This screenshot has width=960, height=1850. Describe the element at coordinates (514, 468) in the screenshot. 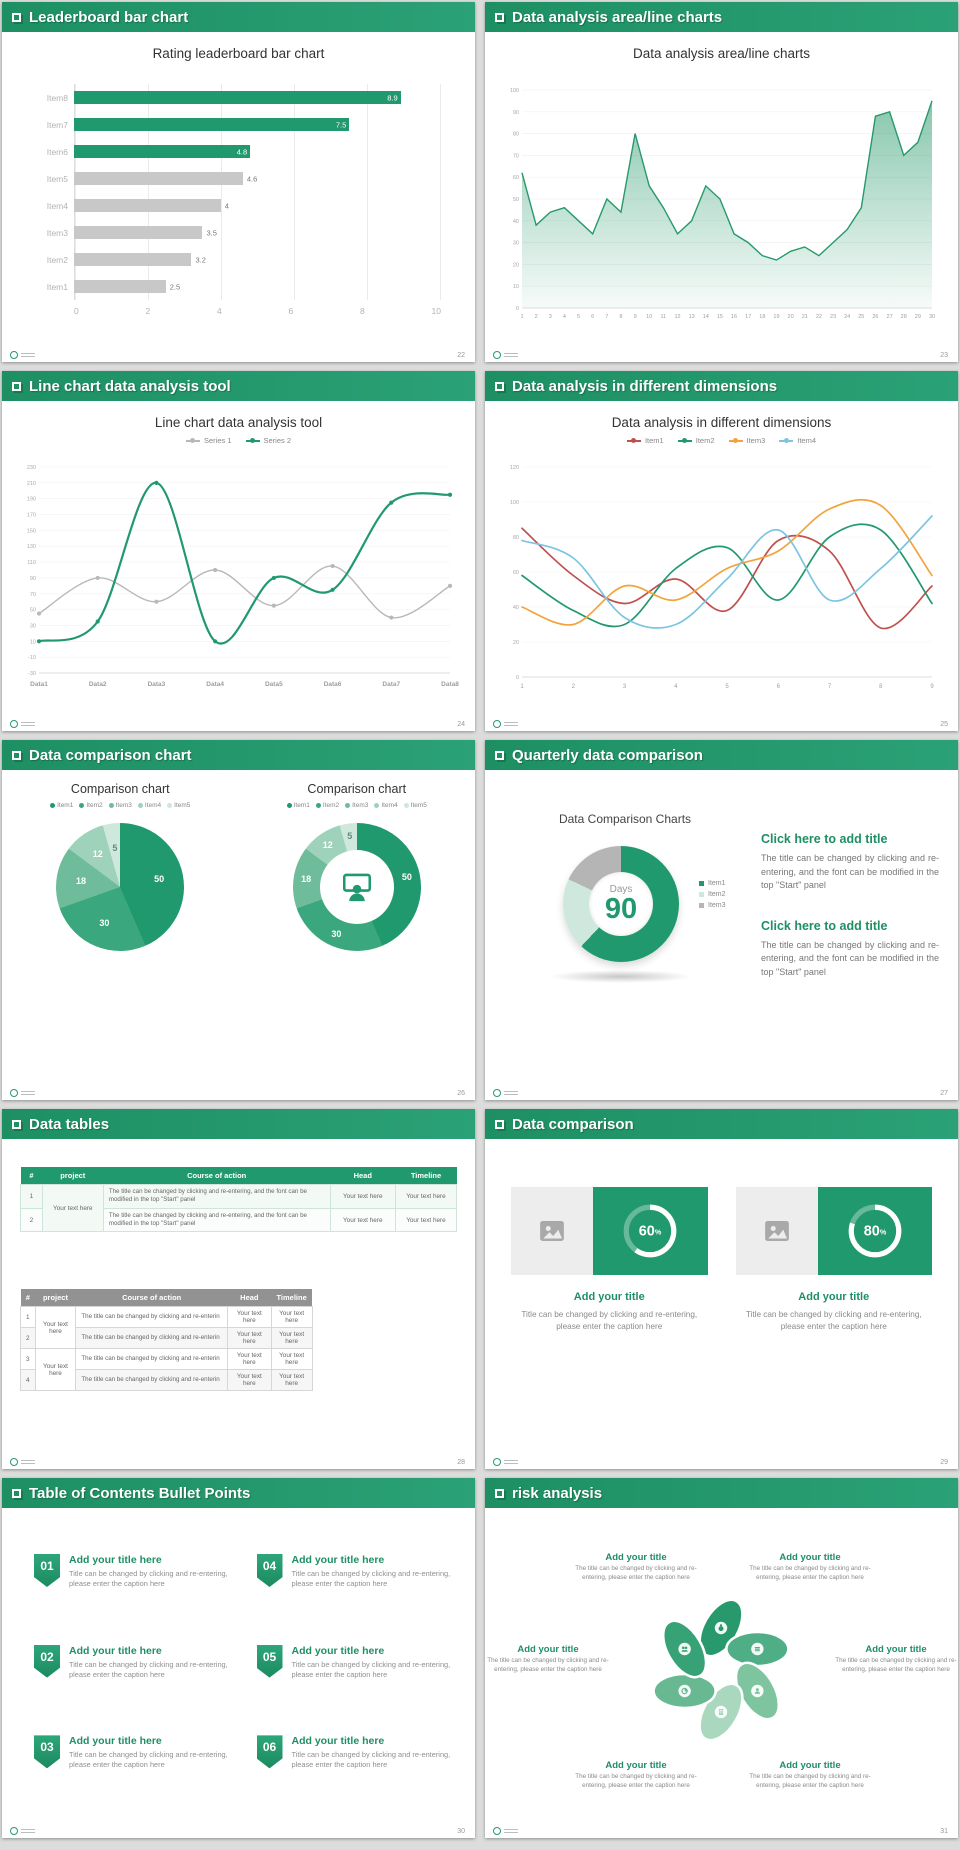

I see `svg-text: 120` at that location.